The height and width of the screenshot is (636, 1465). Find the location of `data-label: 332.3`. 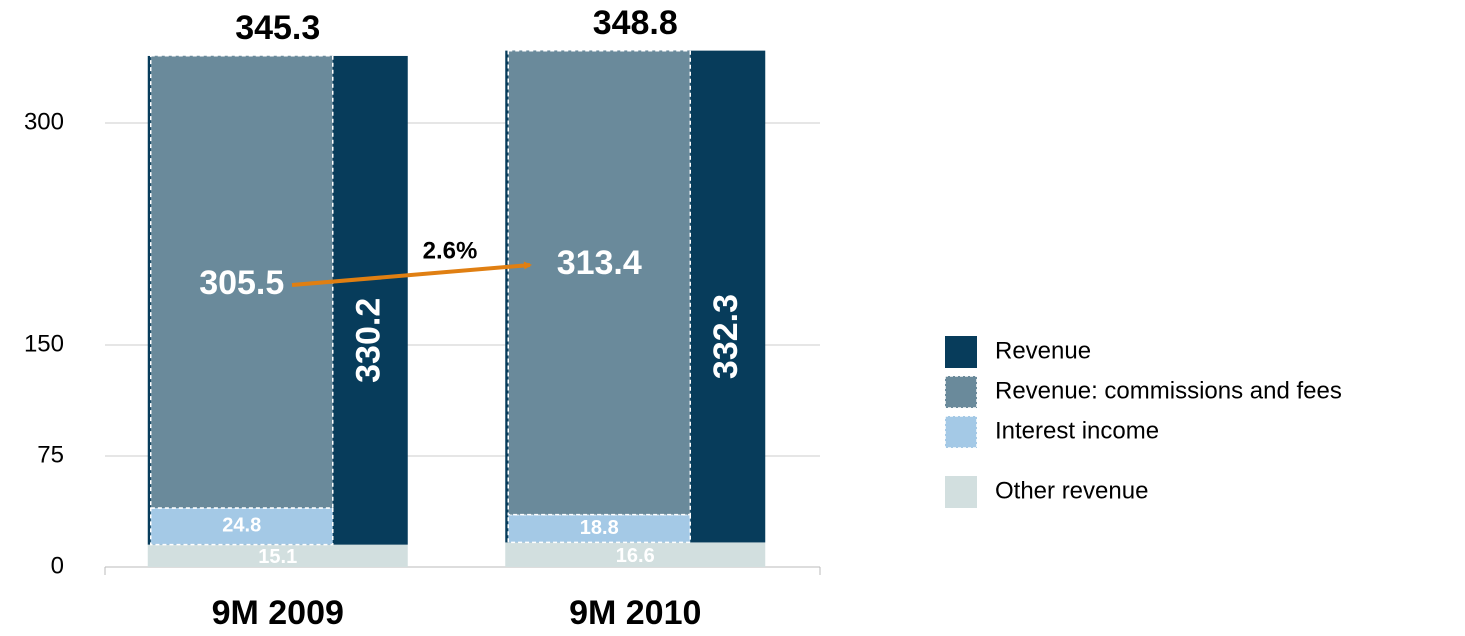

data-label: 332.3 is located at coordinates (726, 336).